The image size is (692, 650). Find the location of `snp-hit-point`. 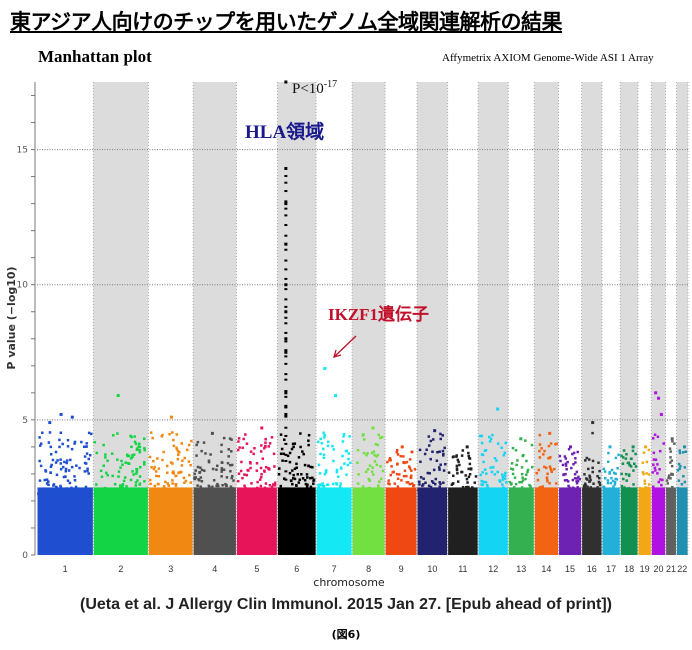

snp-hit-point is located at coordinates (656, 393).